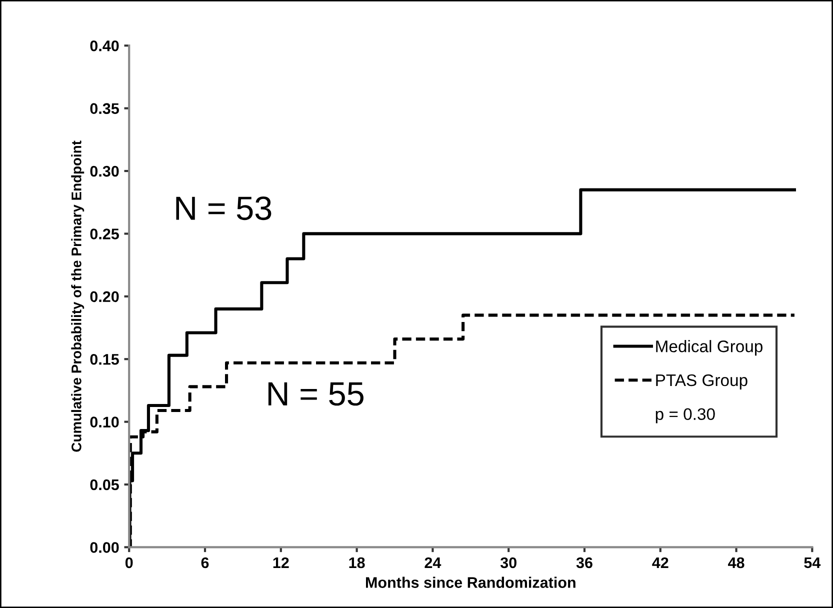  I want to click on y-tick-label: 0.30, so click(104, 171).